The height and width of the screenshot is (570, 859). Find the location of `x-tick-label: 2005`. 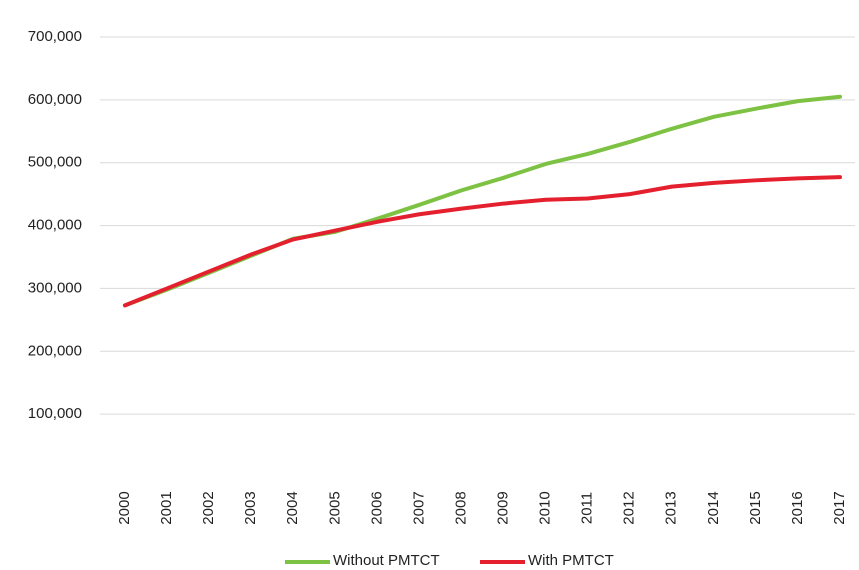

x-tick-label: 2005 is located at coordinates (334, 507).